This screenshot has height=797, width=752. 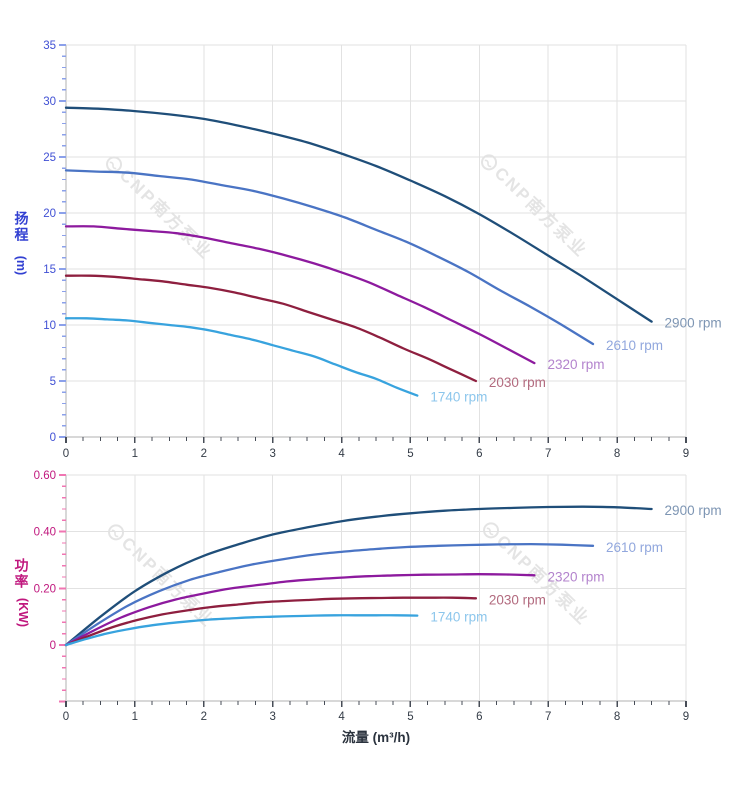 I want to click on head-curve-2030rpm, so click(x=271, y=328).